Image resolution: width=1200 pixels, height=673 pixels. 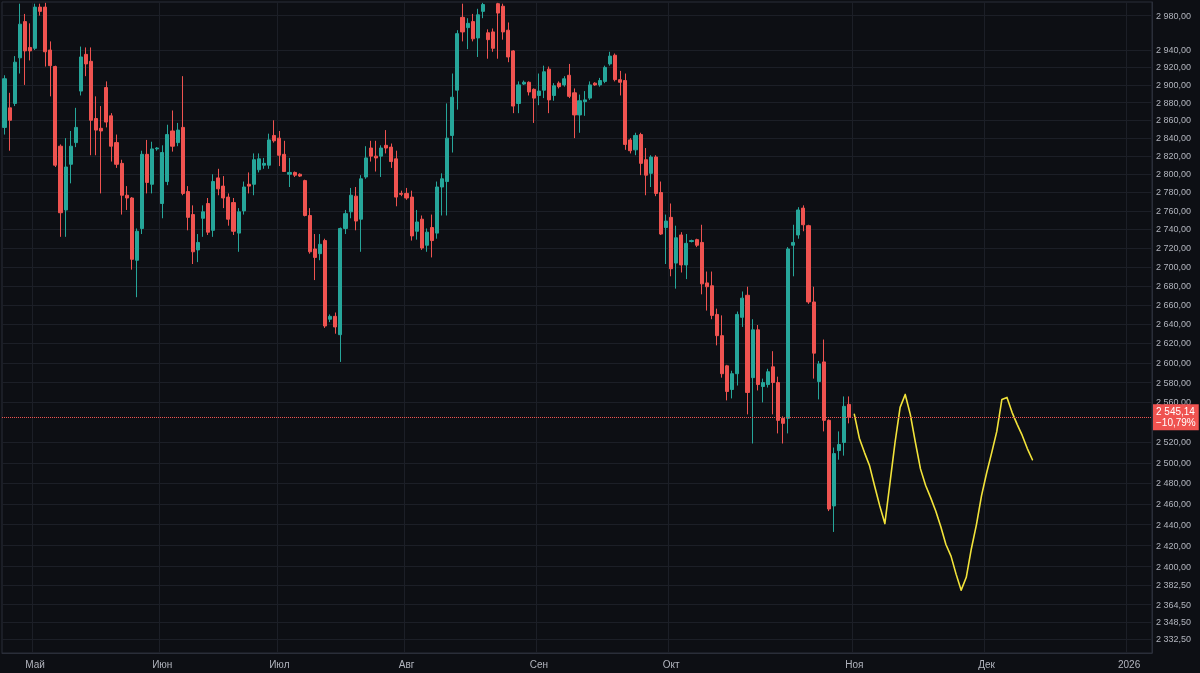 What do you see at coordinates (1174, 545) in the screenshot?
I see `y-tick-label: 2 420,00` at bounding box center [1174, 545].